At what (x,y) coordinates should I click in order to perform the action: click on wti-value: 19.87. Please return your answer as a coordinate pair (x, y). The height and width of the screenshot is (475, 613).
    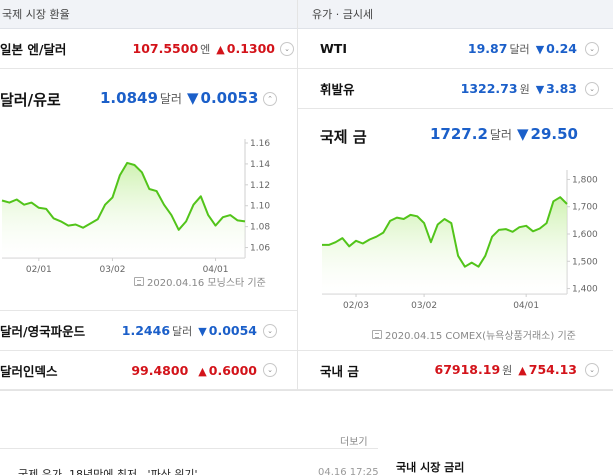
    Looking at the image, I should click on (487, 48).